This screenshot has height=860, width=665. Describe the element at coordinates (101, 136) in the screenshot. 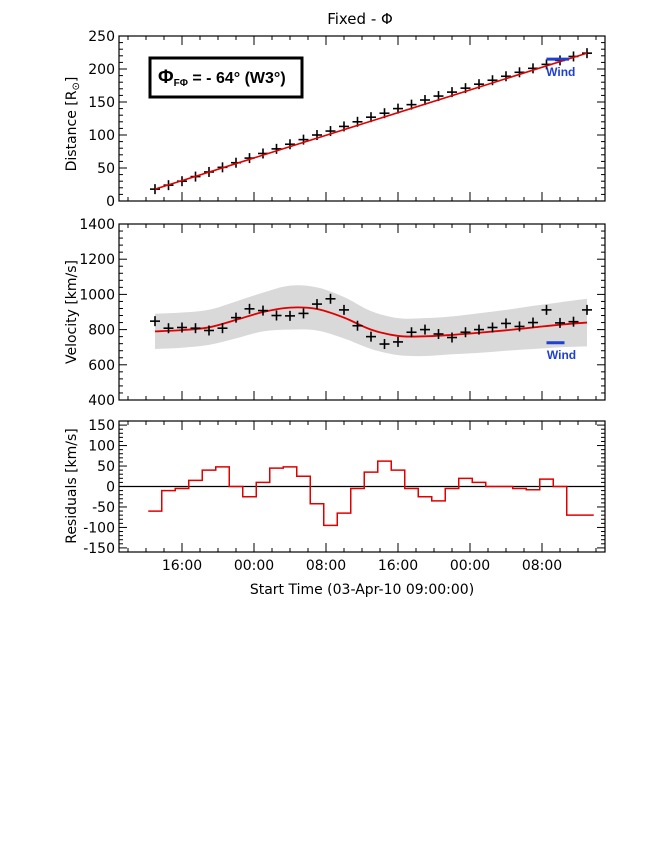

I see `distance-ytick-label: 100` at that location.